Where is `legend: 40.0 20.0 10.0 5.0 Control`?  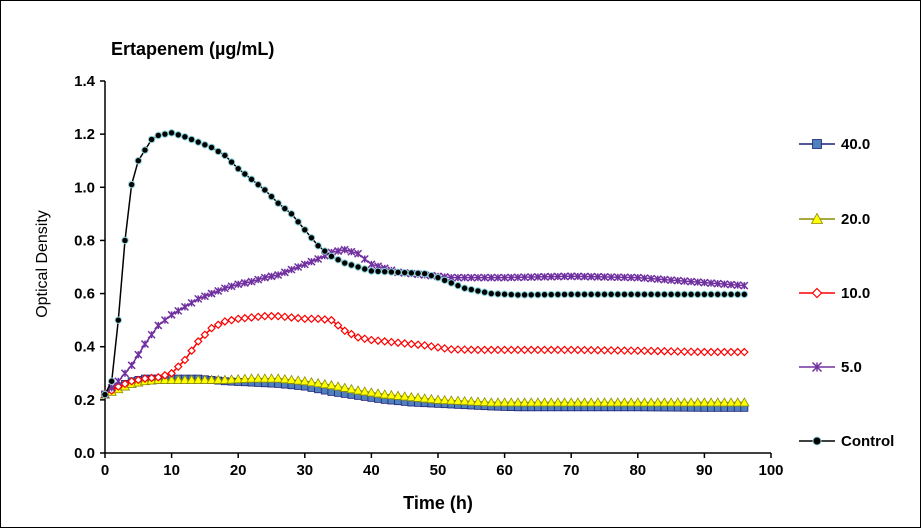 legend: 40.0 20.0 10.0 5.0 Control is located at coordinates (846, 293).